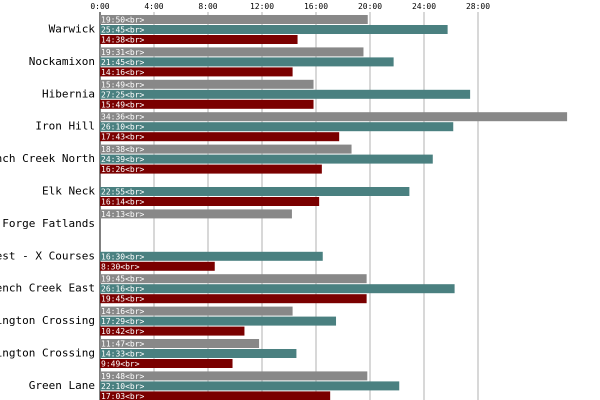 The image size is (600, 400). Describe the element at coordinates (123, 256) in the screenshot. I see `bar-value-label: 16:30<br>` at that location.